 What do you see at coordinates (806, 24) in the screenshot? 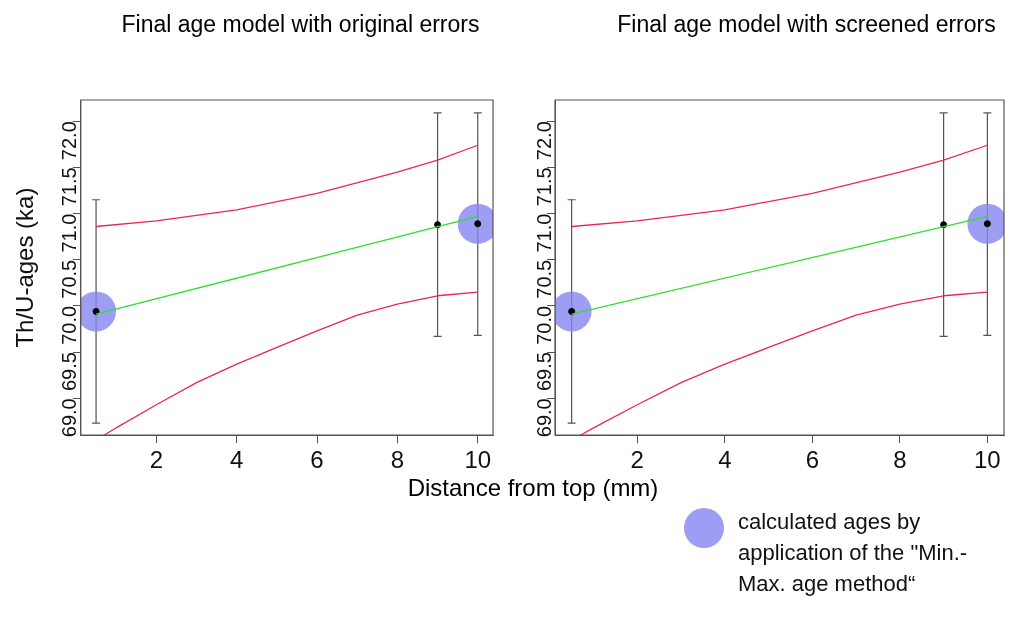
I see `chart-title: Final age model with screened errors` at bounding box center [806, 24].